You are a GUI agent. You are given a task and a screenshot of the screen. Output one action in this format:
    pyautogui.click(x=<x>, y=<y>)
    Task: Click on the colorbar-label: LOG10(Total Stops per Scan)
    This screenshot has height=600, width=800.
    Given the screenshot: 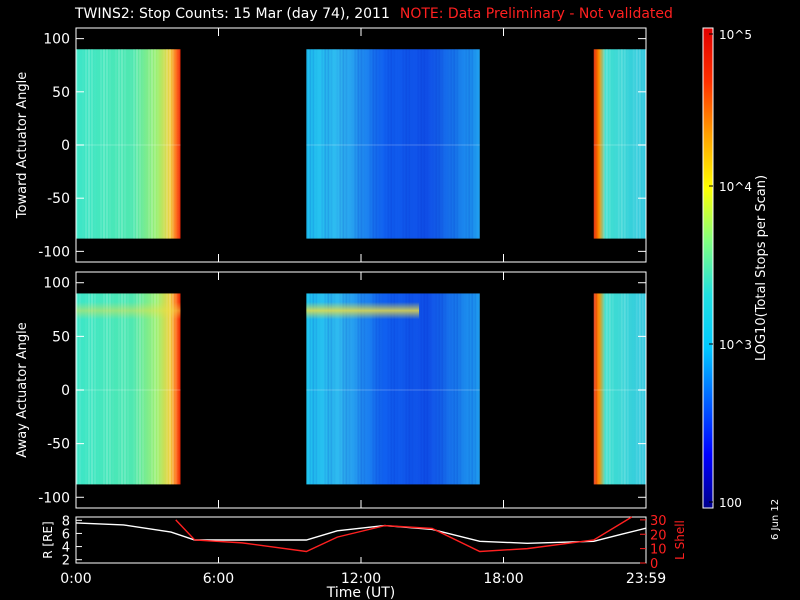 What is the action you would take?
    pyautogui.click(x=761, y=268)
    